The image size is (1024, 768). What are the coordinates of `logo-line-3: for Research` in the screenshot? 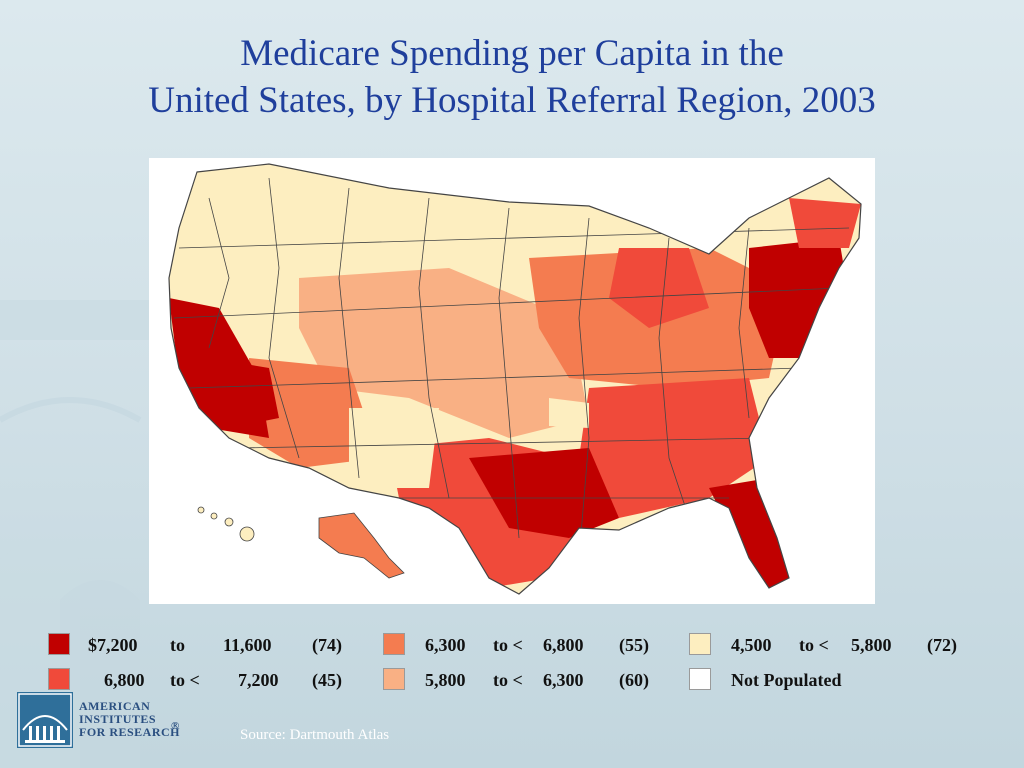 It's located at (130, 732).